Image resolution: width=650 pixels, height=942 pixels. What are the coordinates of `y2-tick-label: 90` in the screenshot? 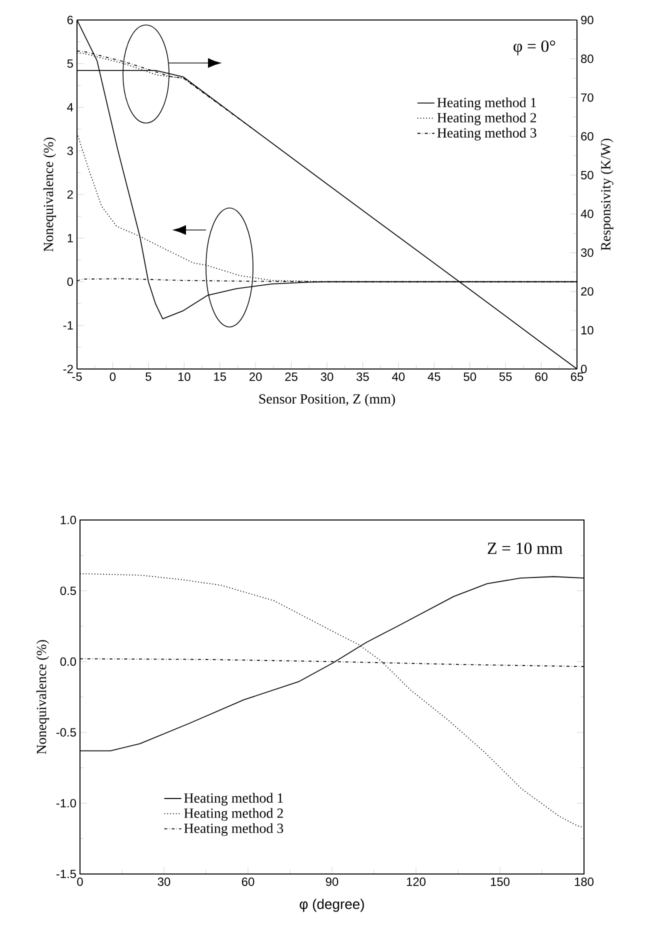 It's located at (587, 20).